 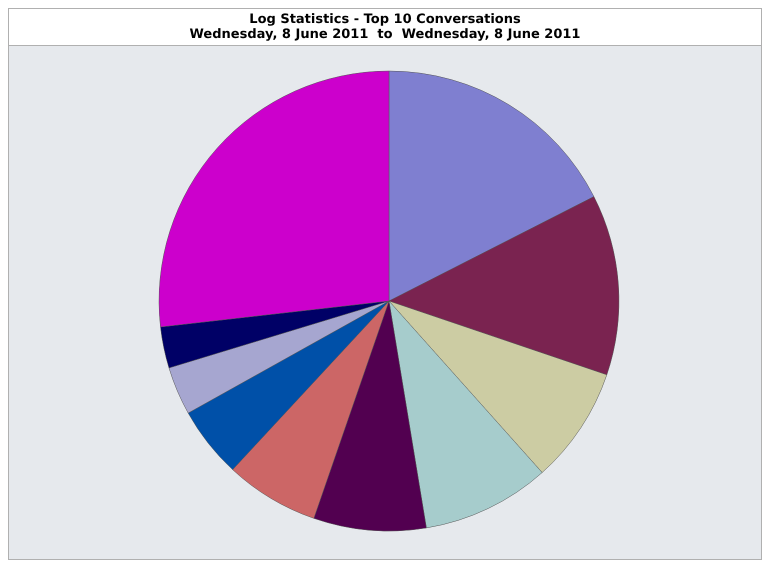 I want to click on chart-subtitle: Wednesday, 8 June 2011 to Wednesday, 8 June 2011, so click(x=385, y=34).